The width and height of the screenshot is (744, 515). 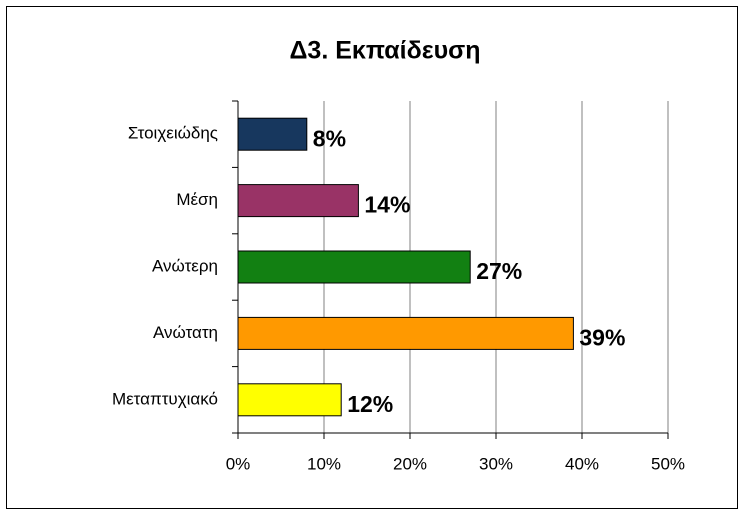 I want to click on value-label: 14%, so click(x=387, y=205).